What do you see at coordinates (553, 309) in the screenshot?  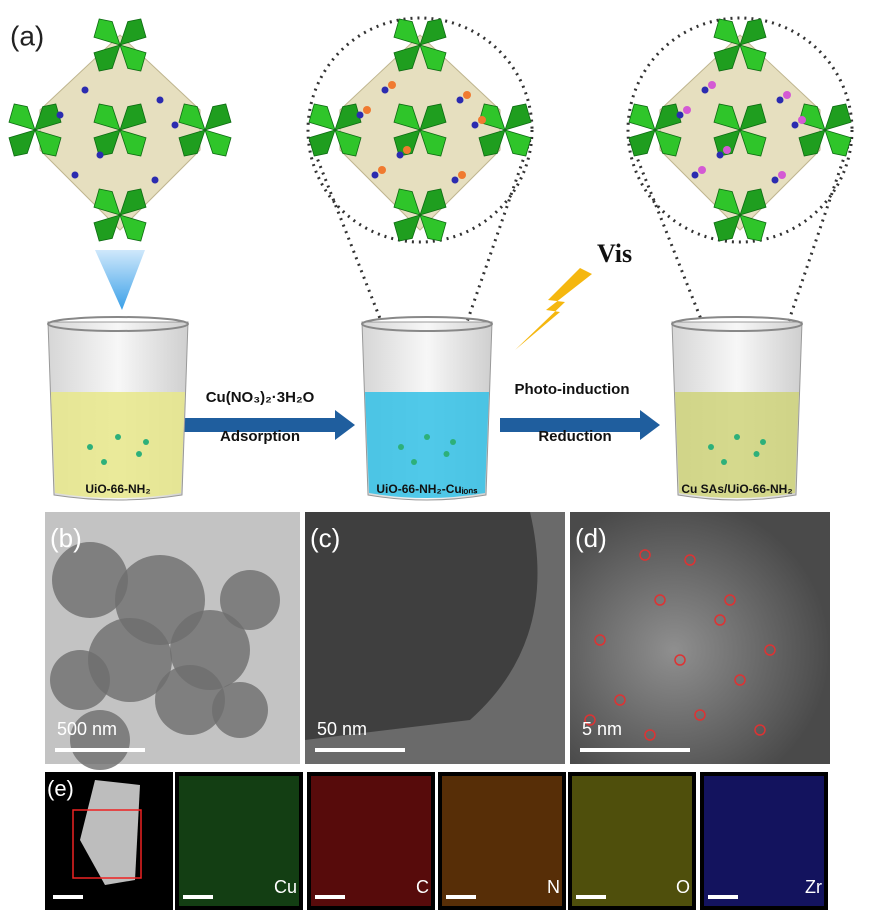 I see `lightning` at bounding box center [553, 309].